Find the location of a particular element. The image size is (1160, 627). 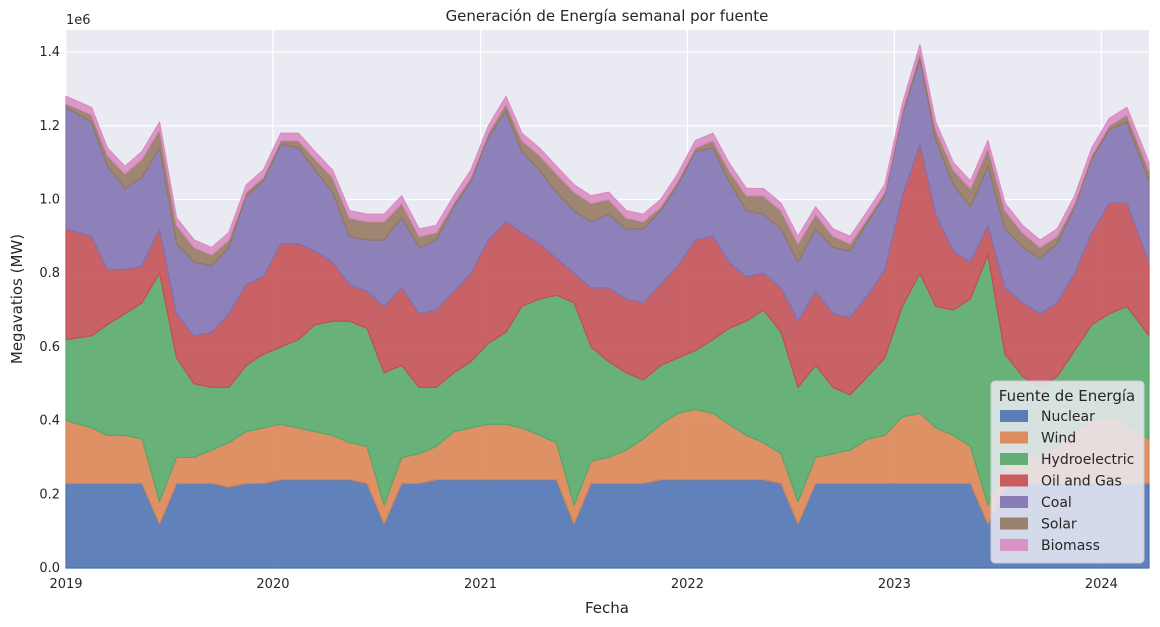

x-axis-label: Fecha is located at coordinates (607, 608).